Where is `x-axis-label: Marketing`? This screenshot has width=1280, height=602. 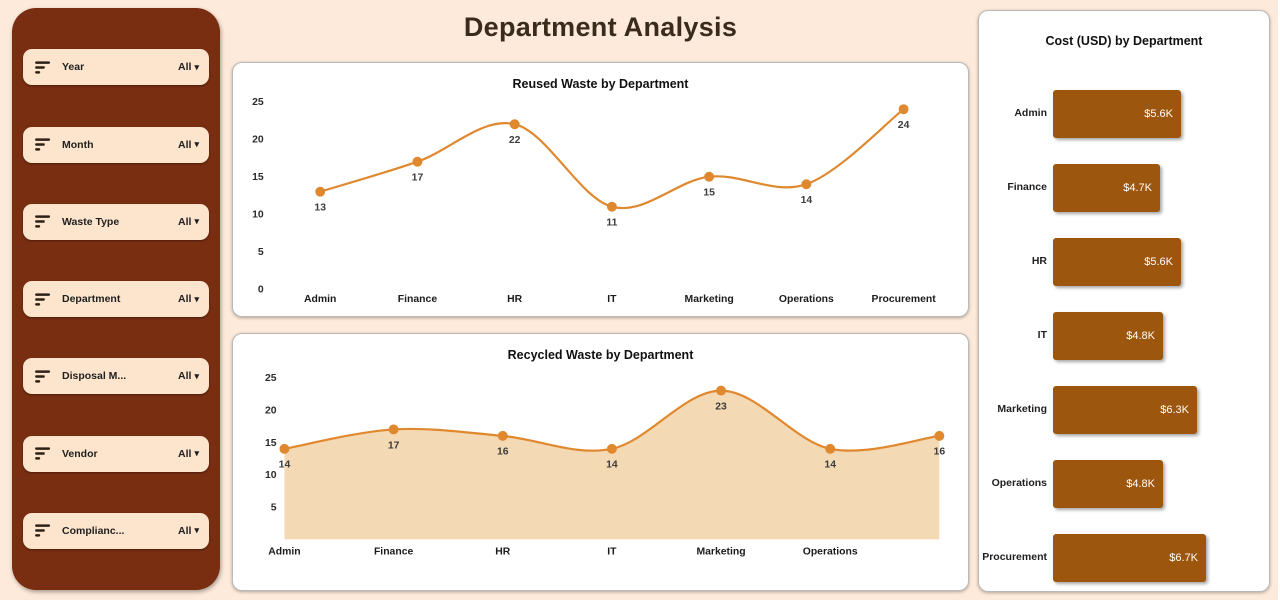 x-axis-label: Marketing is located at coordinates (709, 299).